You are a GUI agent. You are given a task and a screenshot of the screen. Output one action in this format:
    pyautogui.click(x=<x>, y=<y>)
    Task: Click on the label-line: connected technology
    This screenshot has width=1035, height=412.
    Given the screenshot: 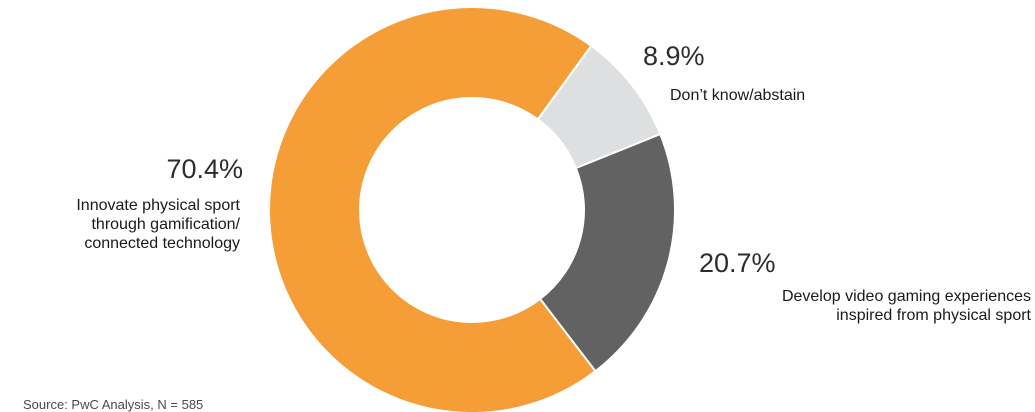 What is the action you would take?
    pyautogui.click(x=158, y=243)
    